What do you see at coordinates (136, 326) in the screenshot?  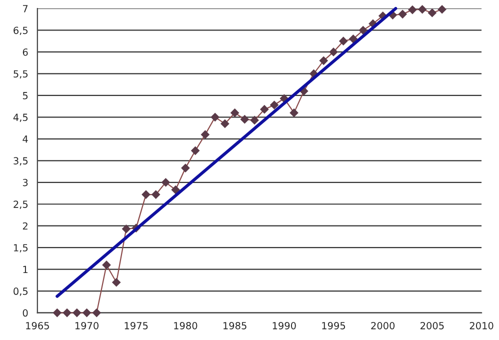 I see `x-tick-label: 1975` at bounding box center [136, 326].